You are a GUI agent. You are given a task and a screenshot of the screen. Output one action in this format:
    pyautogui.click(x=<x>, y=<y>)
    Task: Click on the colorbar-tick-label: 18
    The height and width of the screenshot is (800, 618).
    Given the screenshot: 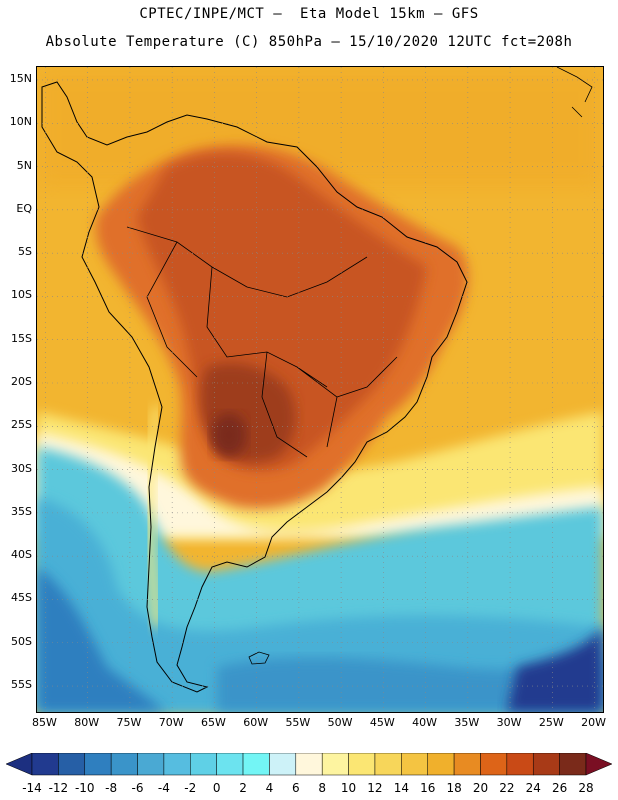 What is the action you would take?
    pyautogui.click(x=454, y=788)
    